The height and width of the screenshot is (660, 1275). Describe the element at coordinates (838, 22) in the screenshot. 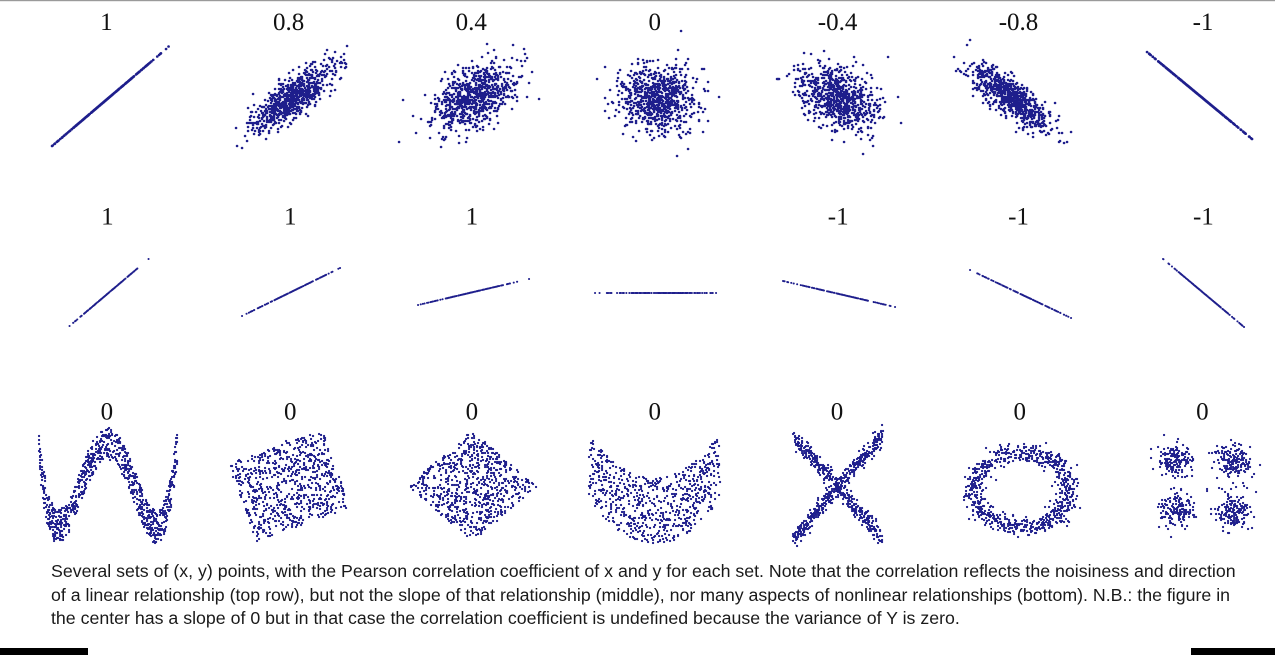

I see `svg-text: -0.4` at that location.